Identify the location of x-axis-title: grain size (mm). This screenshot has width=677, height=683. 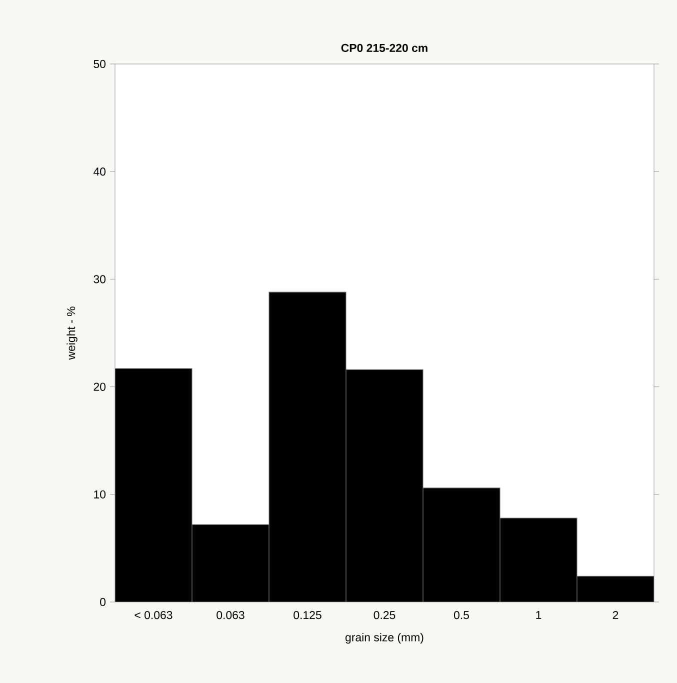
(385, 638).